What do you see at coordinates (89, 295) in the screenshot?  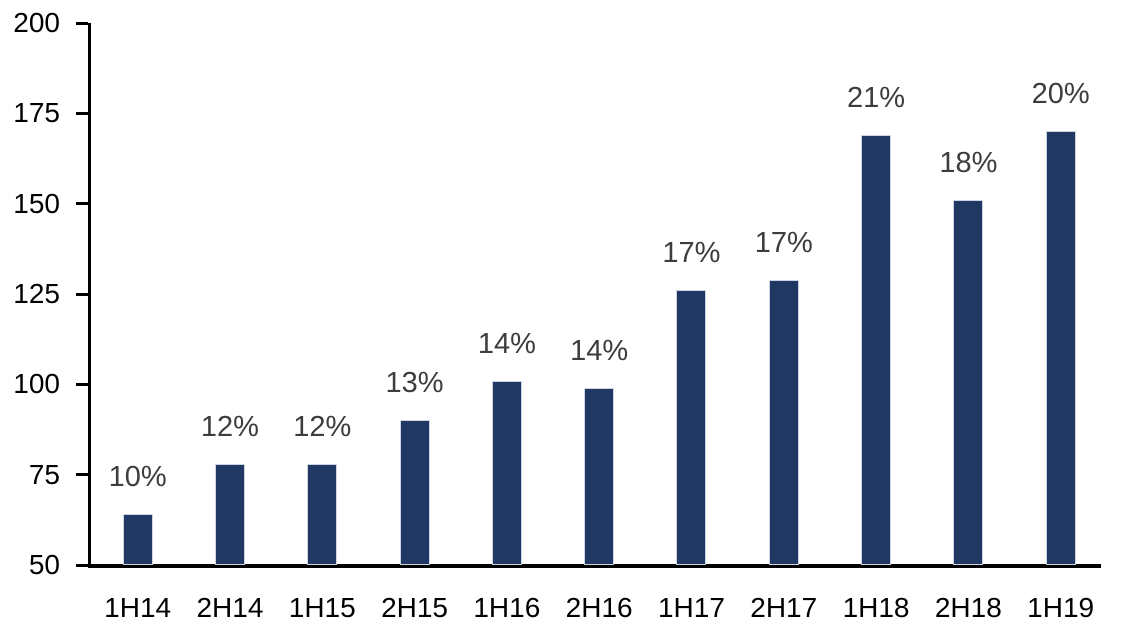 I see `y-axis-line` at bounding box center [89, 295].